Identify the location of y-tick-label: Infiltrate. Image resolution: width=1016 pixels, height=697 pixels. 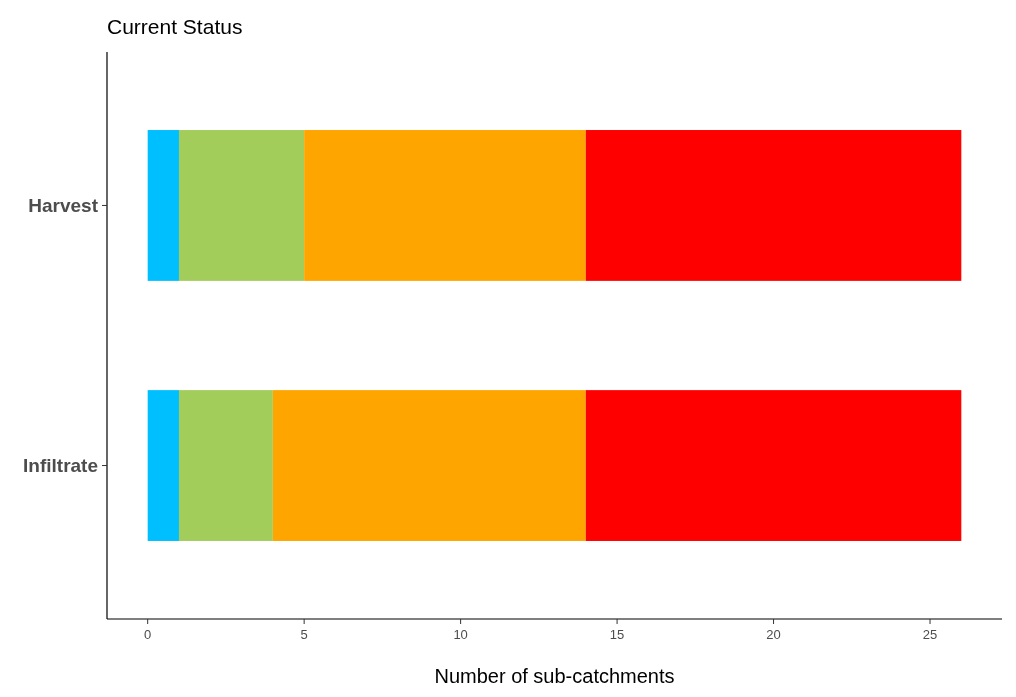
(60, 466).